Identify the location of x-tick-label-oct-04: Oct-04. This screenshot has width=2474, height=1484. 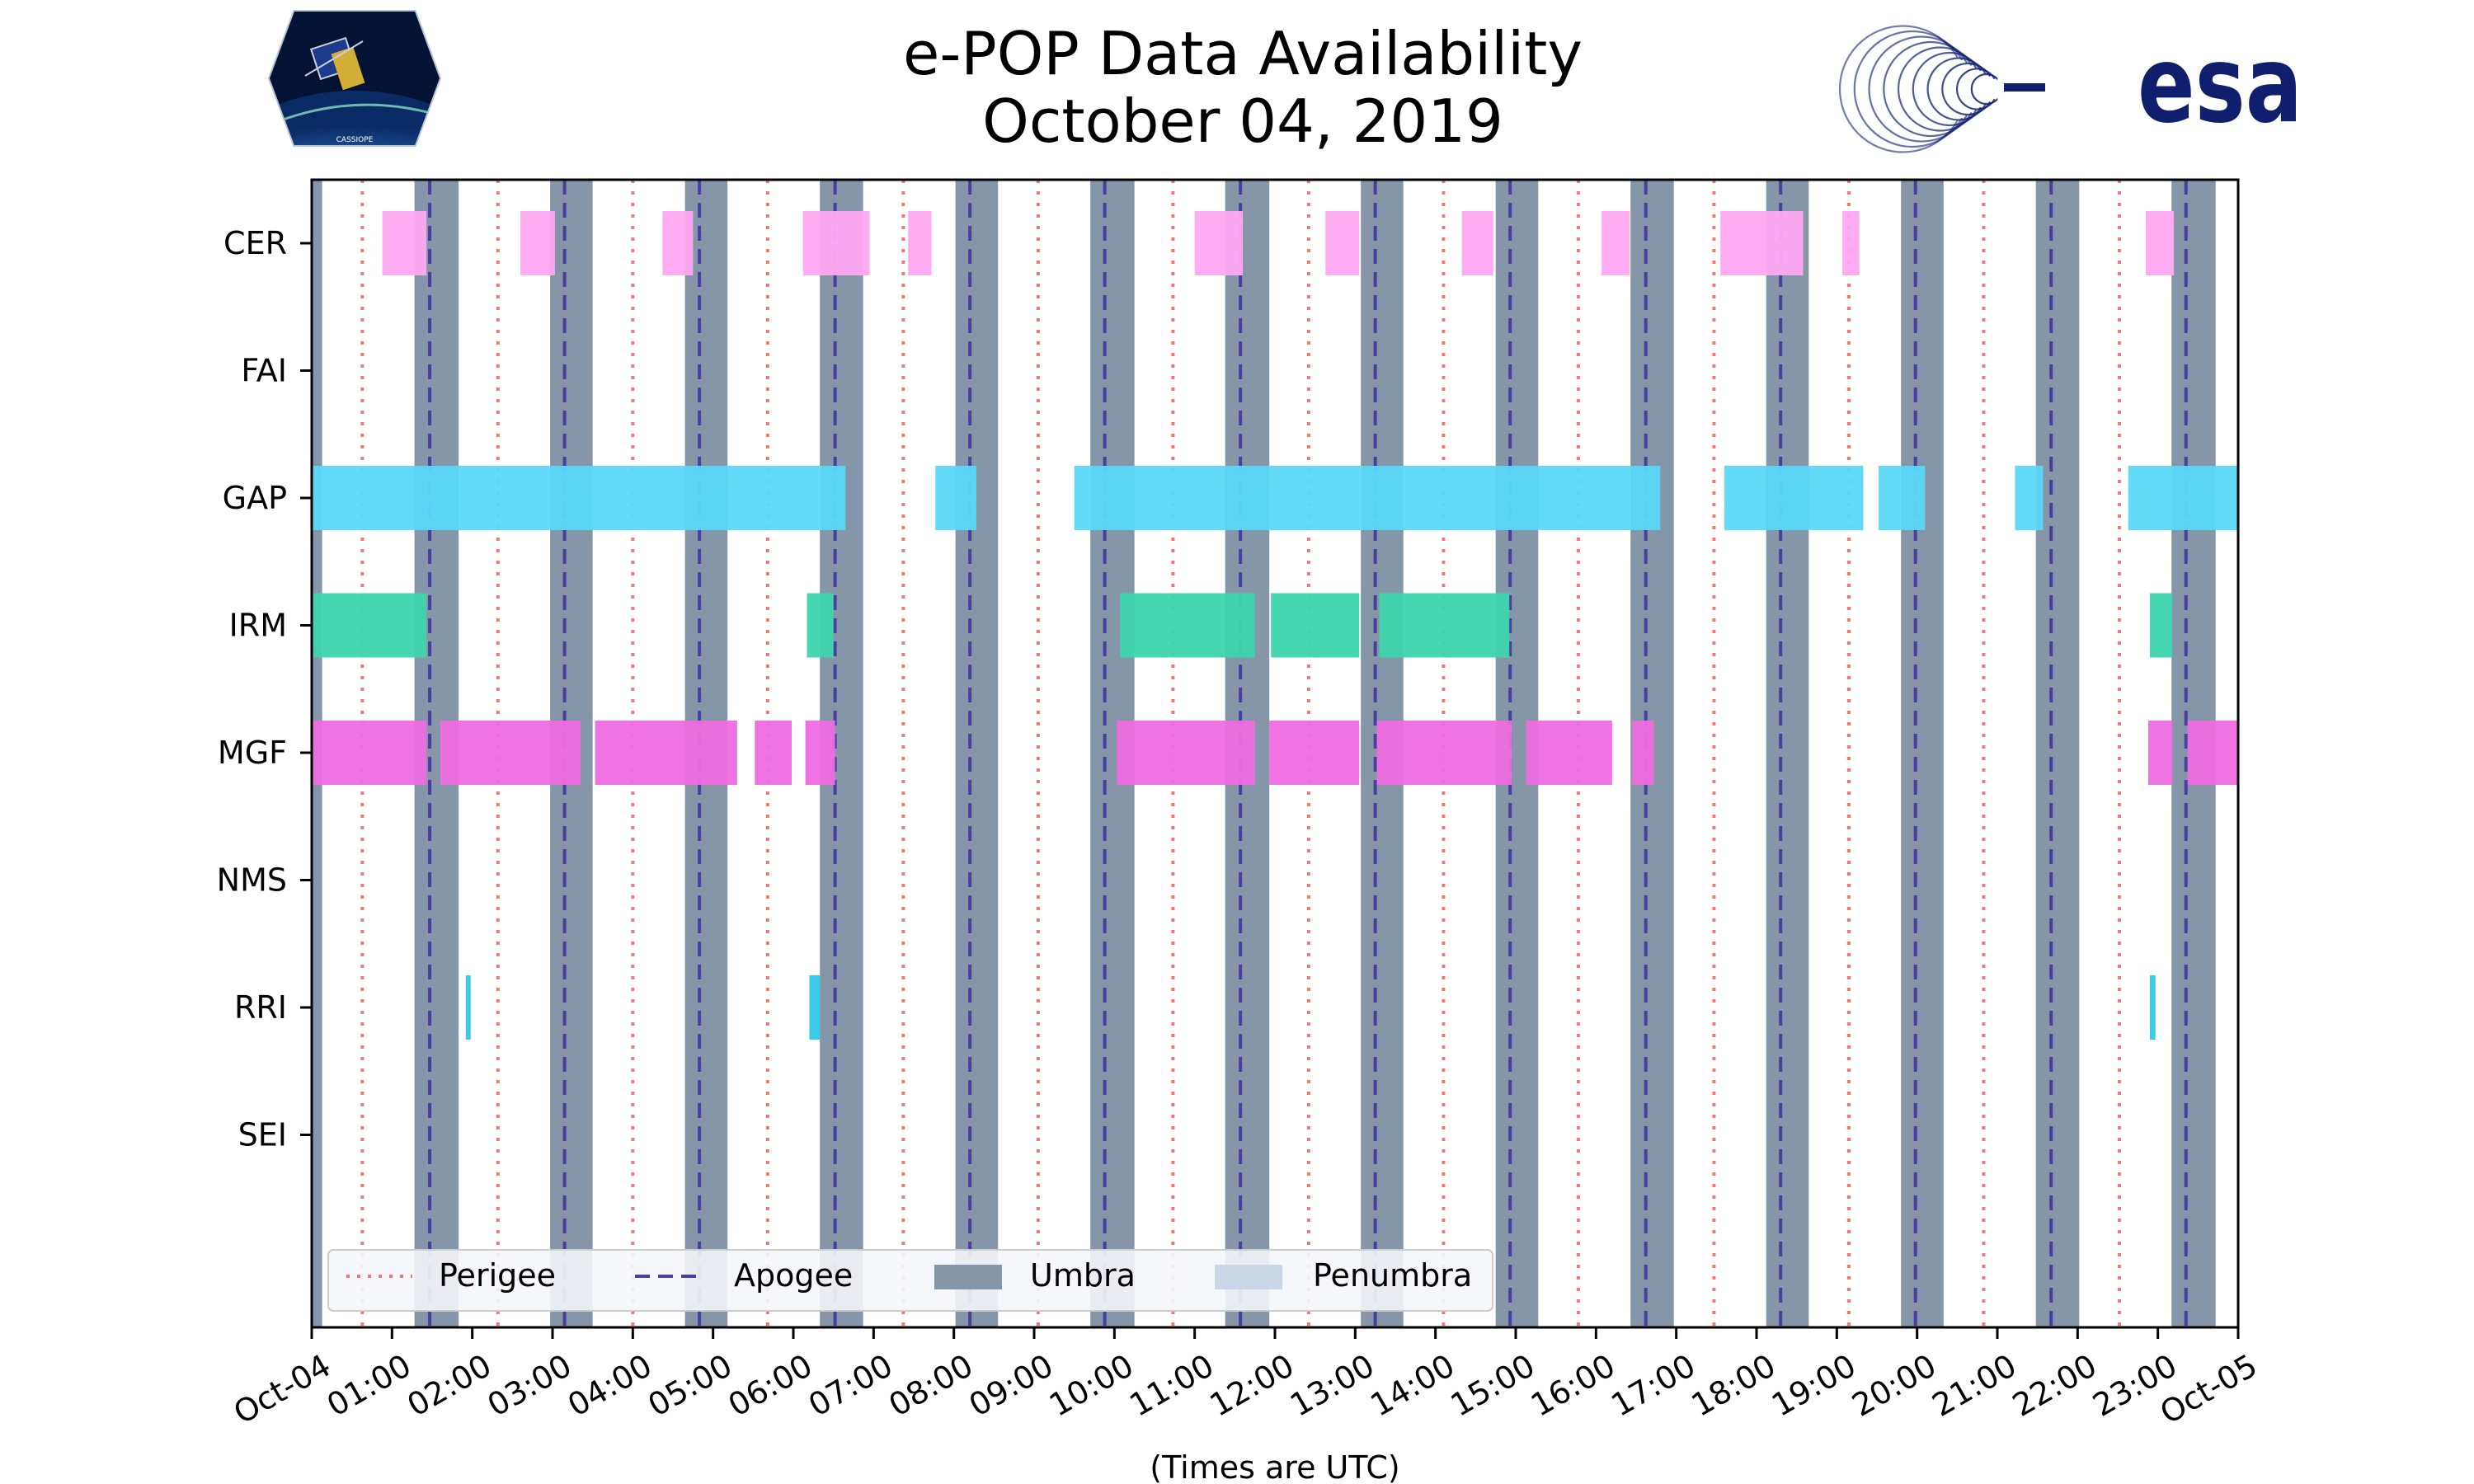
(282, 1389).